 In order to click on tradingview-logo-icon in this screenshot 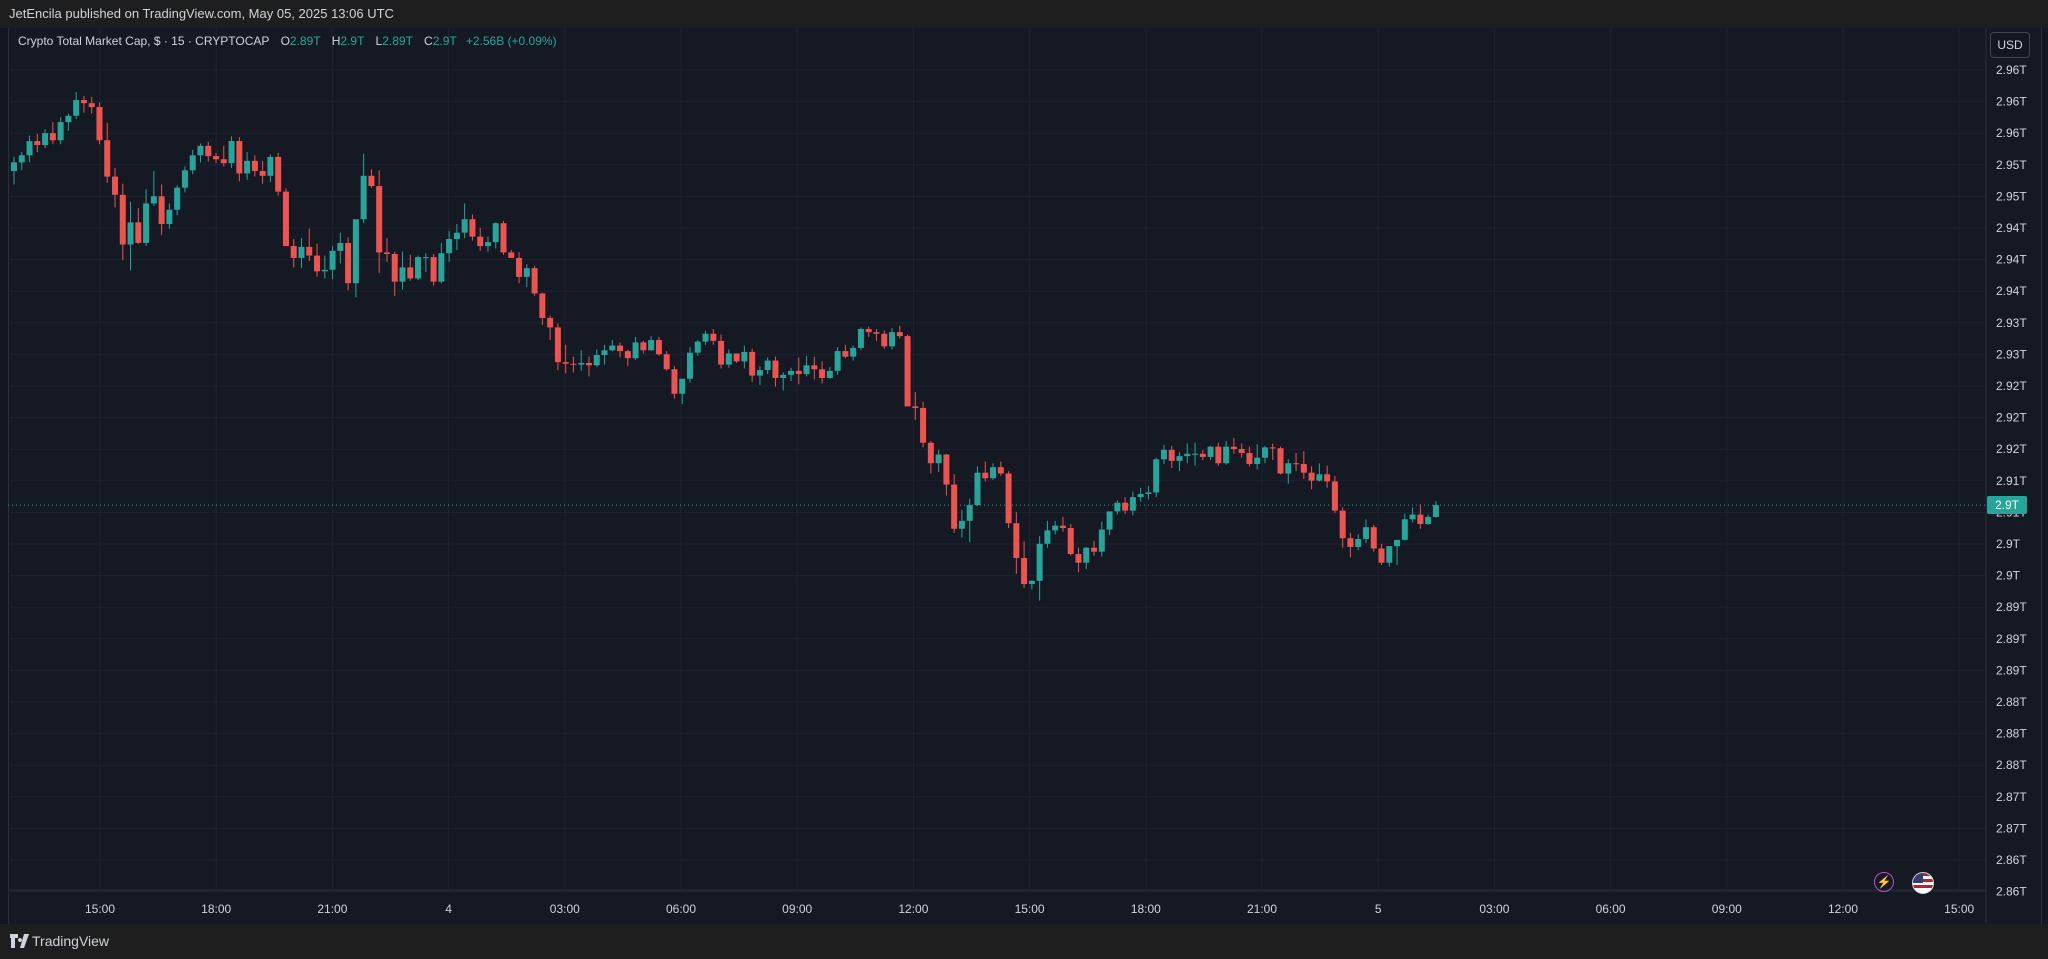, I will do `click(20, 941)`.